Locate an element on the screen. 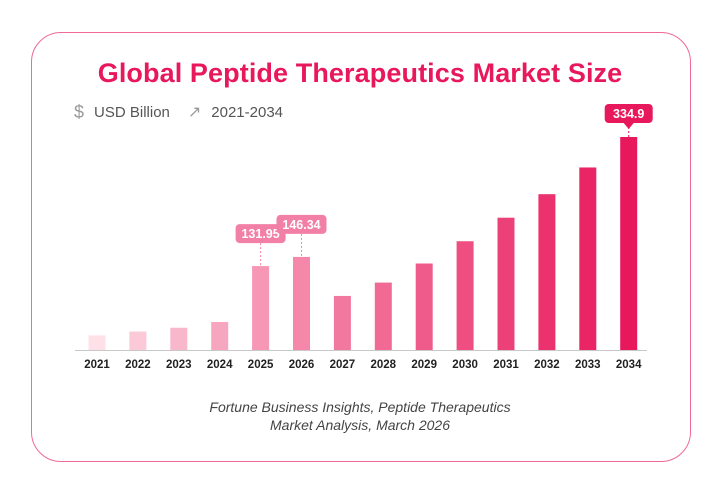 This screenshot has height=497, width=720. bar-2026 is located at coordinates (301, 303).